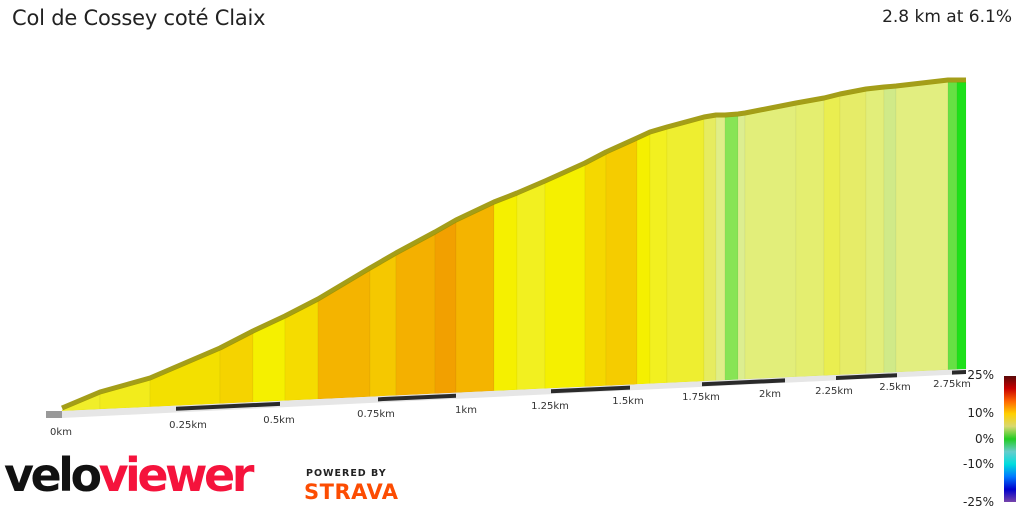 Image resolution: width=1024 pixels, height=512 pixels. What do you see at coordinates (952, 384) in the screenshot?
I see `km-label: 2.75km` at bounding box center [952, 384].